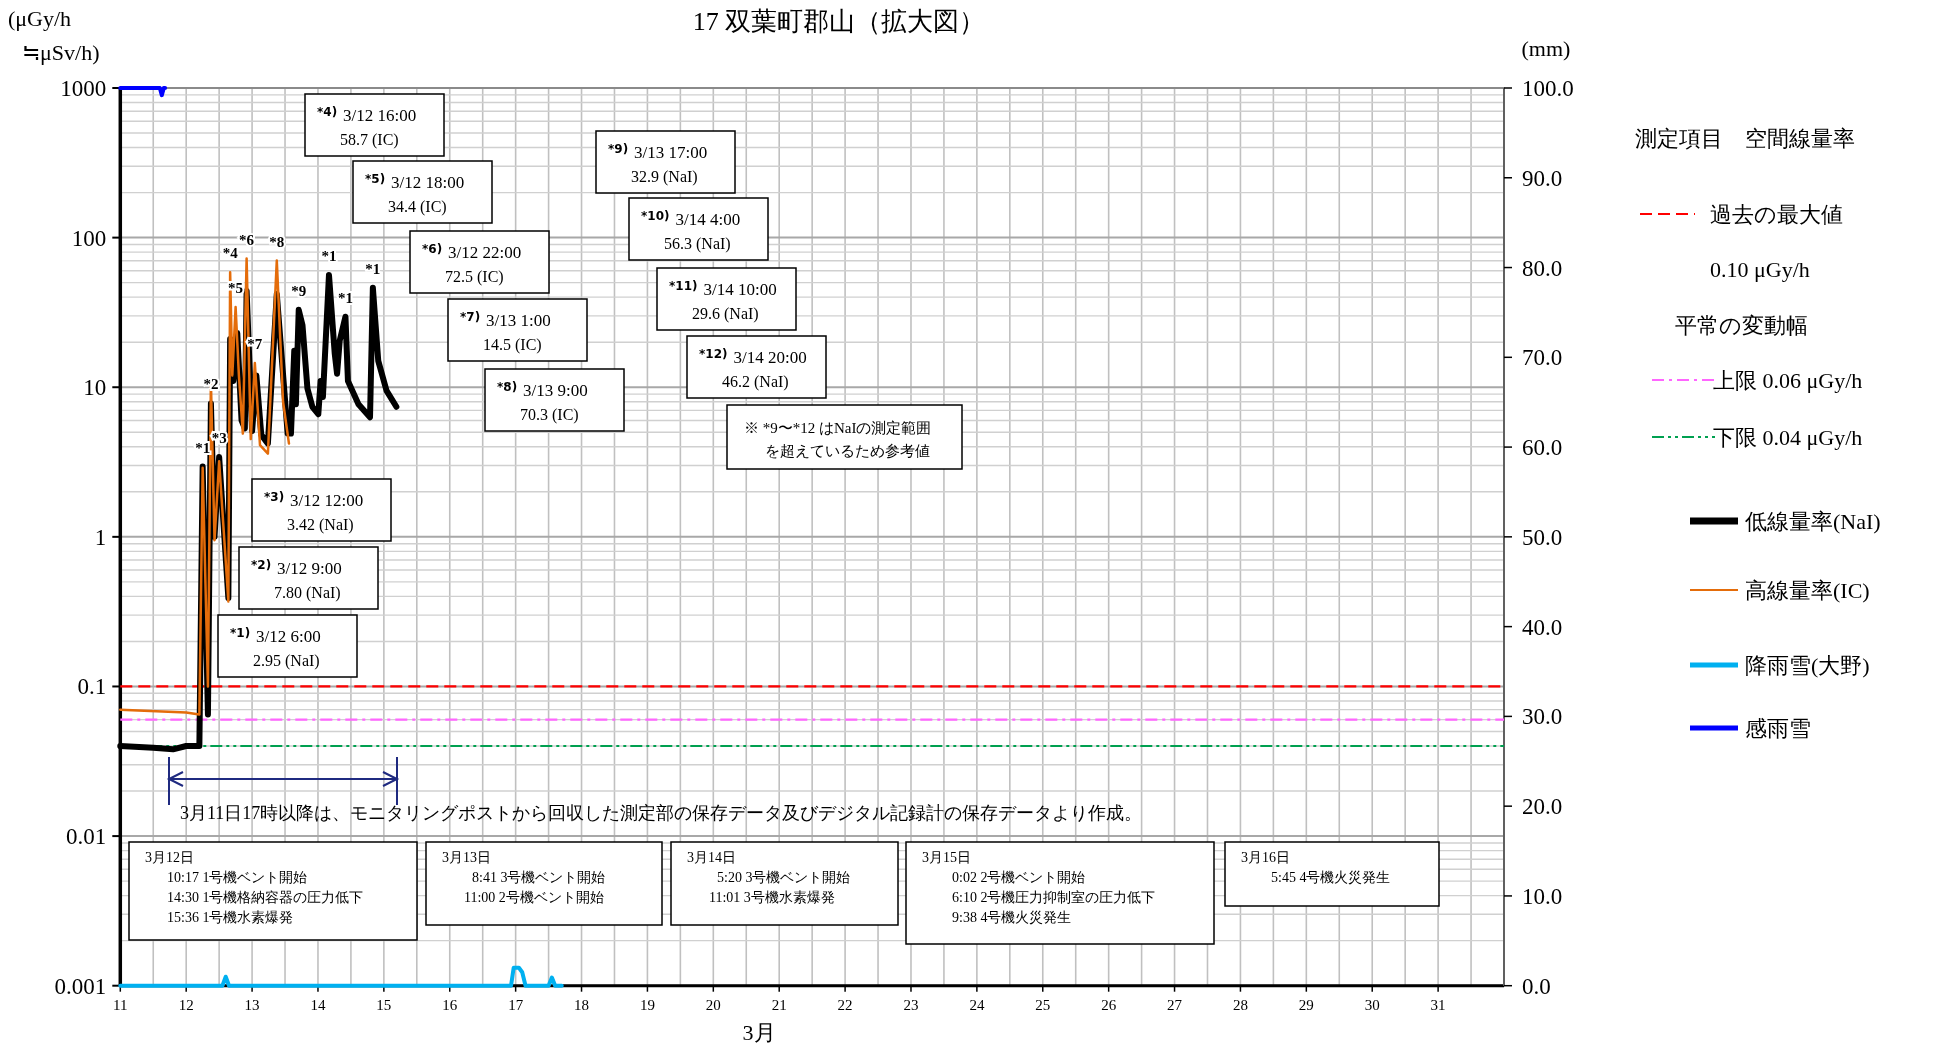 The width and height of the screenshot is (1944, 1049). Describe the element at coordinates (1813, 521) in the screenshot. I see `legend-label: 低線量率(NaI)` at that location.